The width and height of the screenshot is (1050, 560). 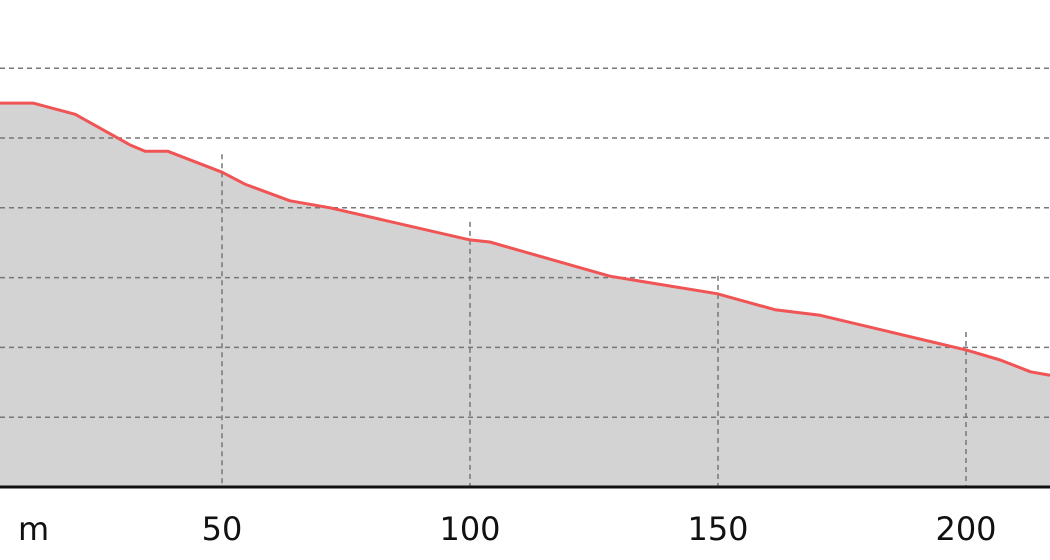 I want to click on x-tick-label: 150, so click(x=717, y=529).